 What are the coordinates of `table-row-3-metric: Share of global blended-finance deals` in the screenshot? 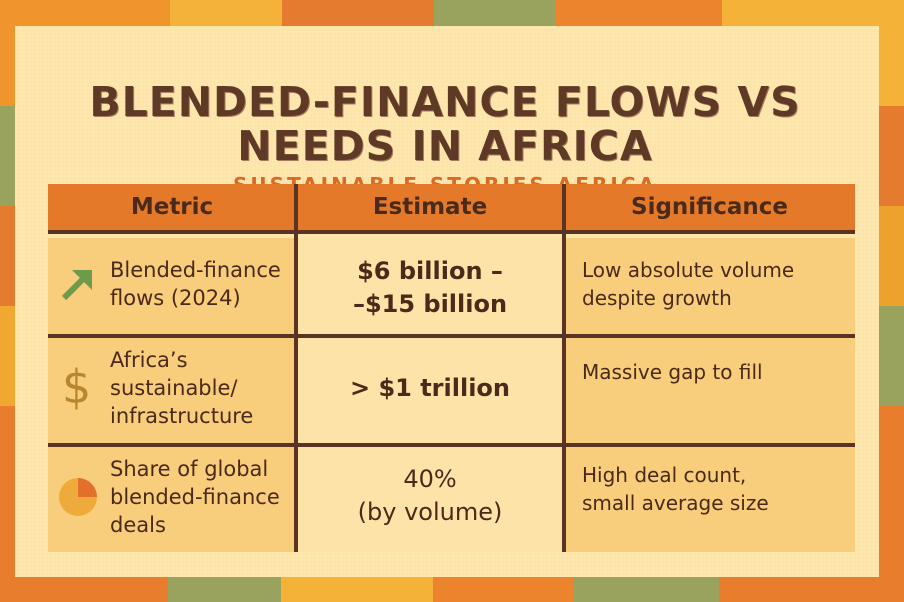 It's located at (172, 499).